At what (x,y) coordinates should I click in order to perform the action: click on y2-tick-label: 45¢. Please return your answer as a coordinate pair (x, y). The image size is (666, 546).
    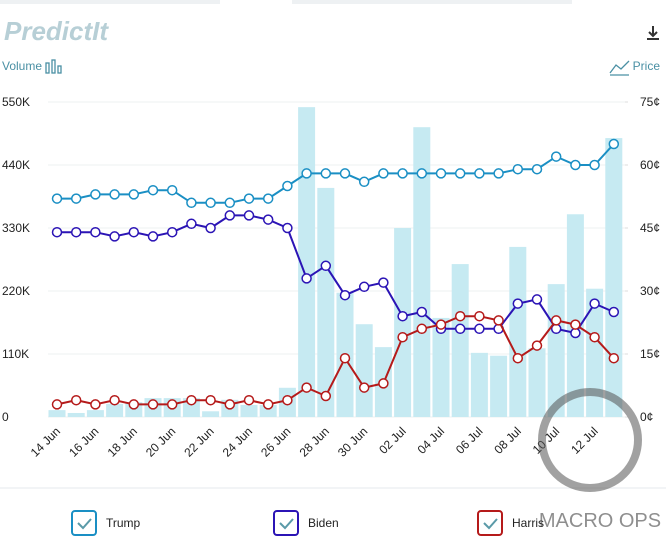
    Looking at the image, I should click on (650, 228).